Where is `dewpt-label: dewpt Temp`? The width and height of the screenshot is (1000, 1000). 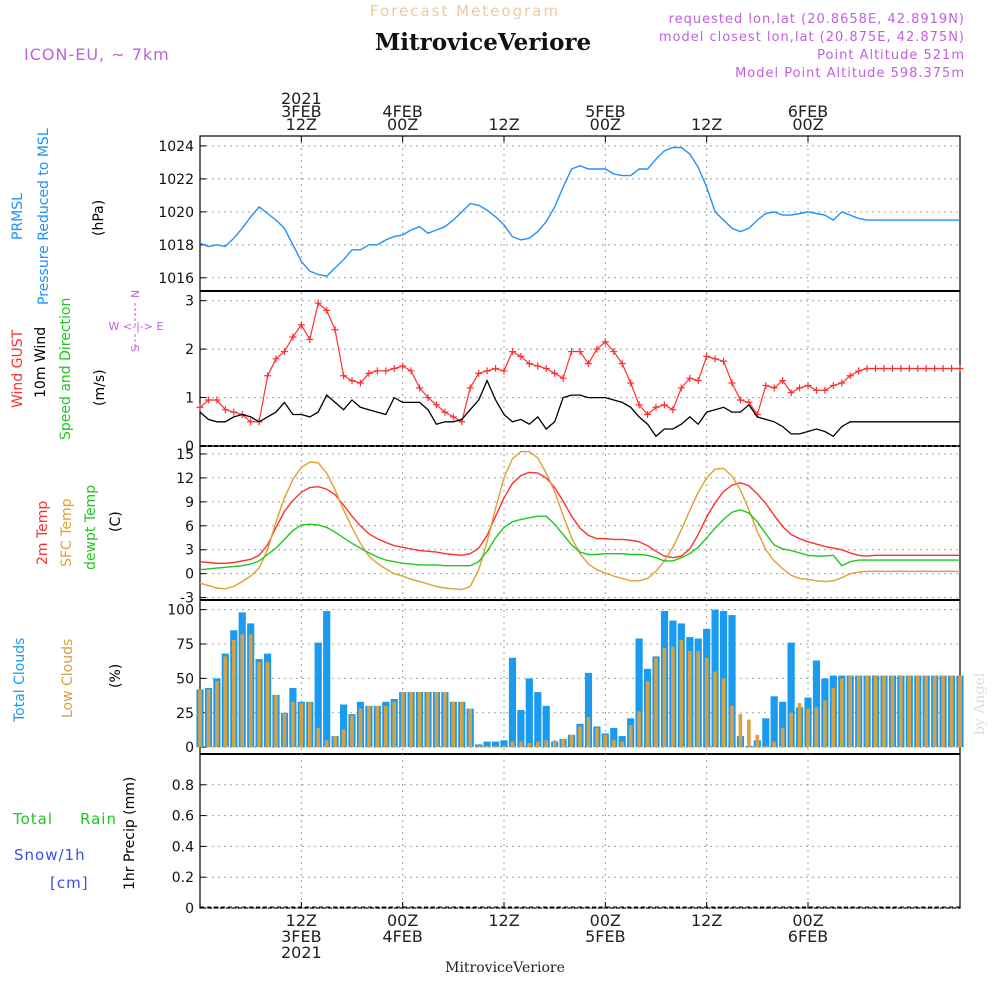
dewpt-label: dewpt Temp is located at coordinates (91, 527).